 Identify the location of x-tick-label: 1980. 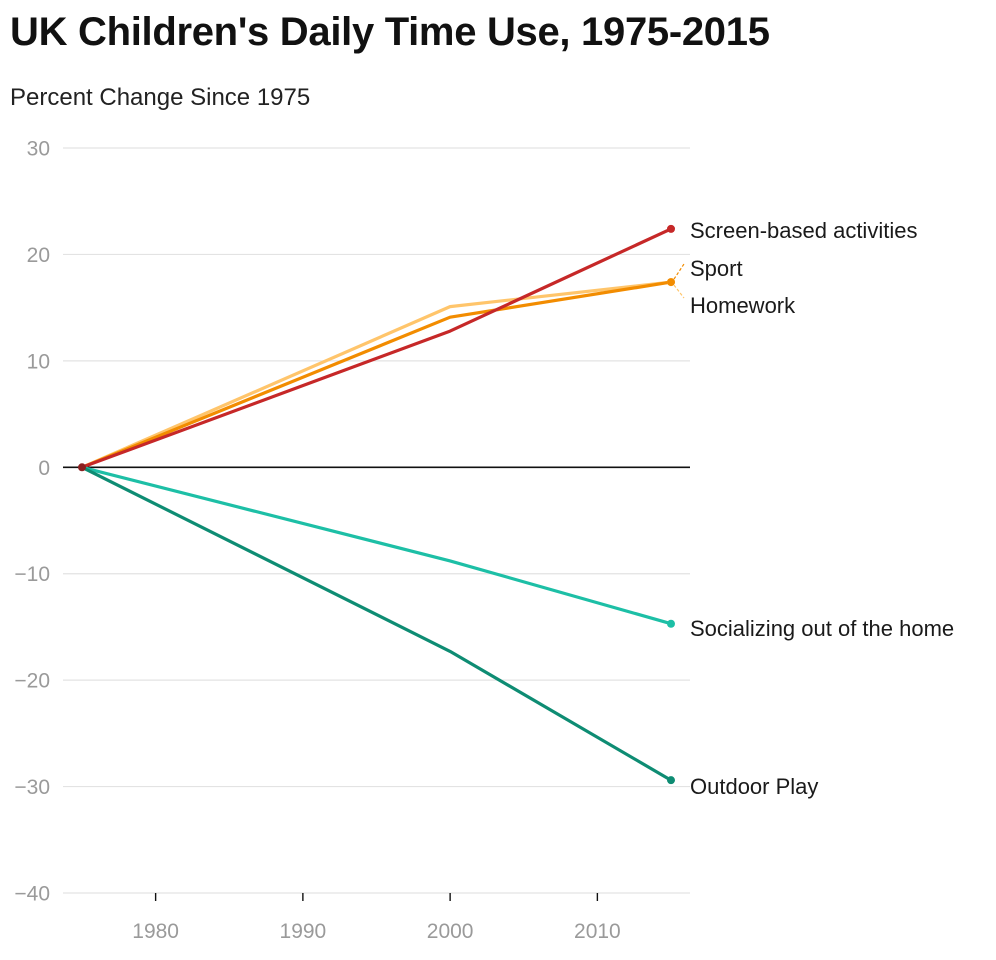
(155, 931).